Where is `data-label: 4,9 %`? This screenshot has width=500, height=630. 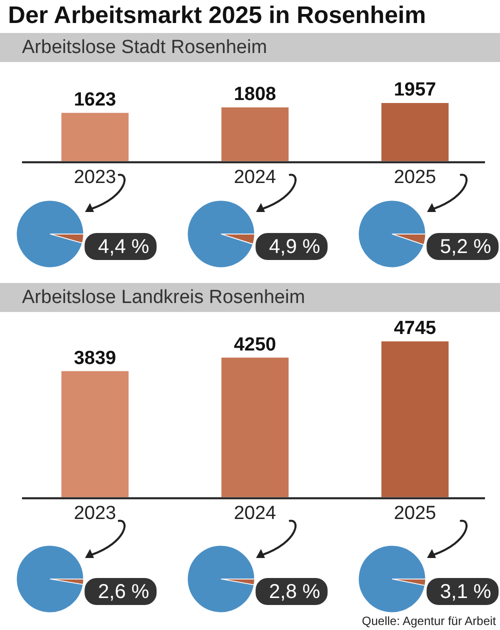
data-label: 4,9 % is located at coordinates (294, 247).